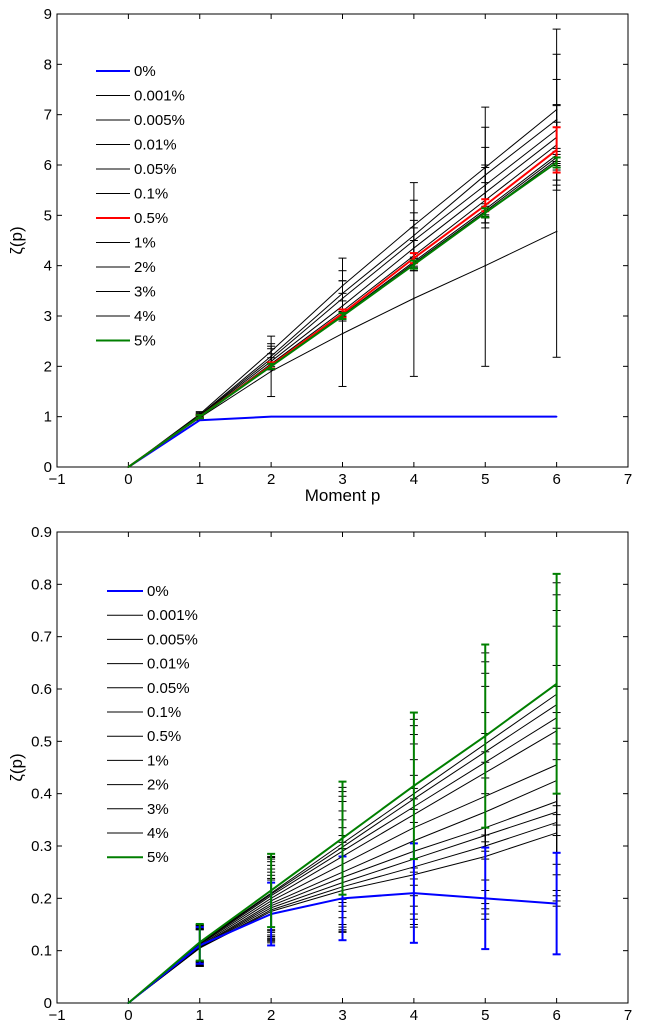  Describe the element at coordinates (41, 637) in the screenshot. I see `y-tick-label: 0.7` at that location.